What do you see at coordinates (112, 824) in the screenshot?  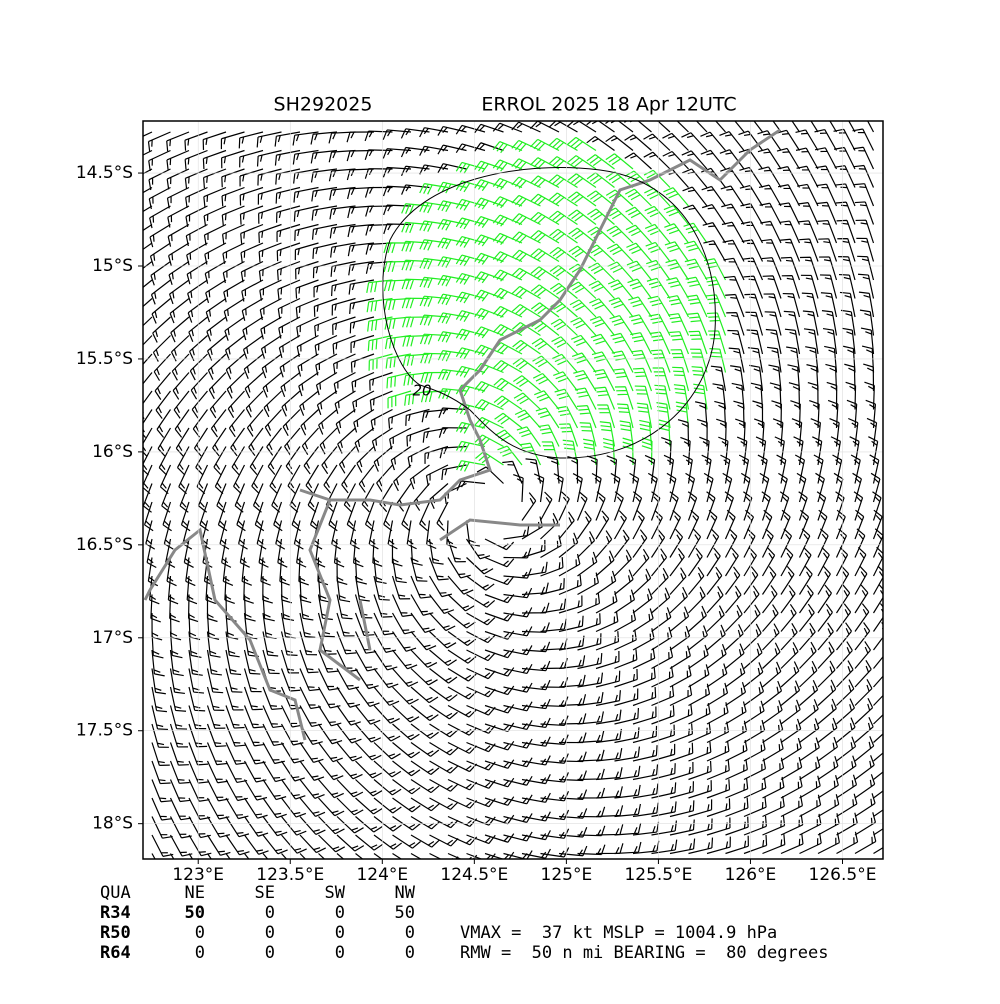 I see `y-tick-label: 18°S` at bounding box center [112, 824].